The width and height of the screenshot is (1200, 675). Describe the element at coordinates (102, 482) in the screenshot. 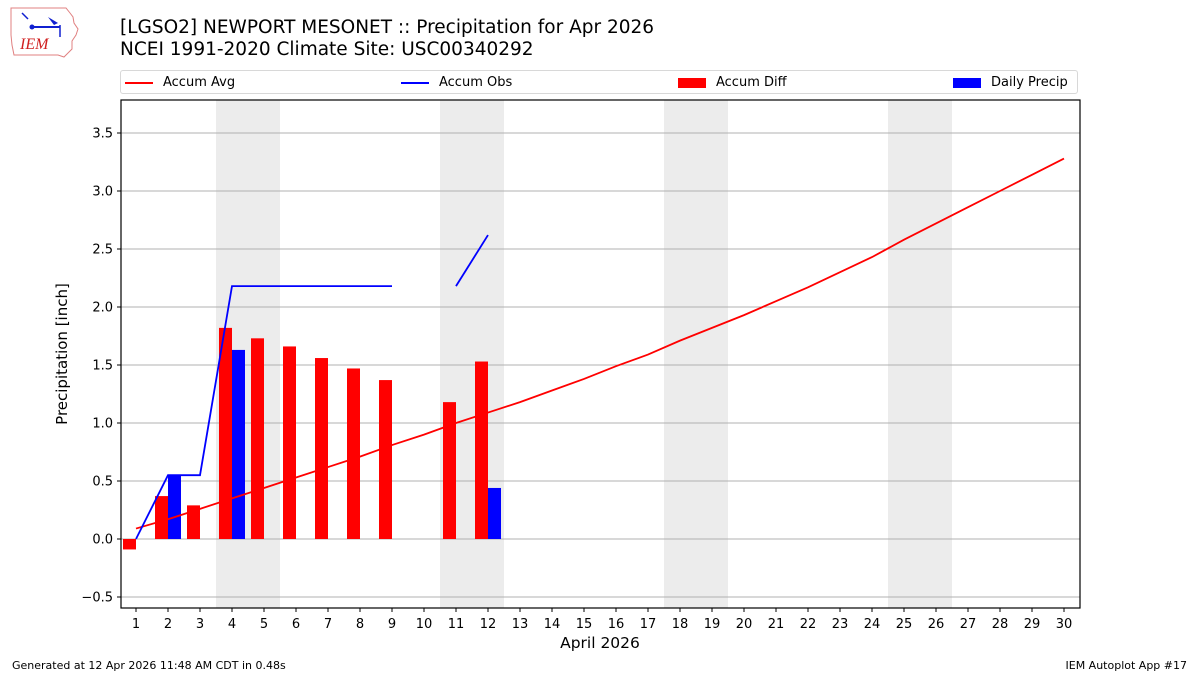

I see `y-tick-label: 0.5` at that location.